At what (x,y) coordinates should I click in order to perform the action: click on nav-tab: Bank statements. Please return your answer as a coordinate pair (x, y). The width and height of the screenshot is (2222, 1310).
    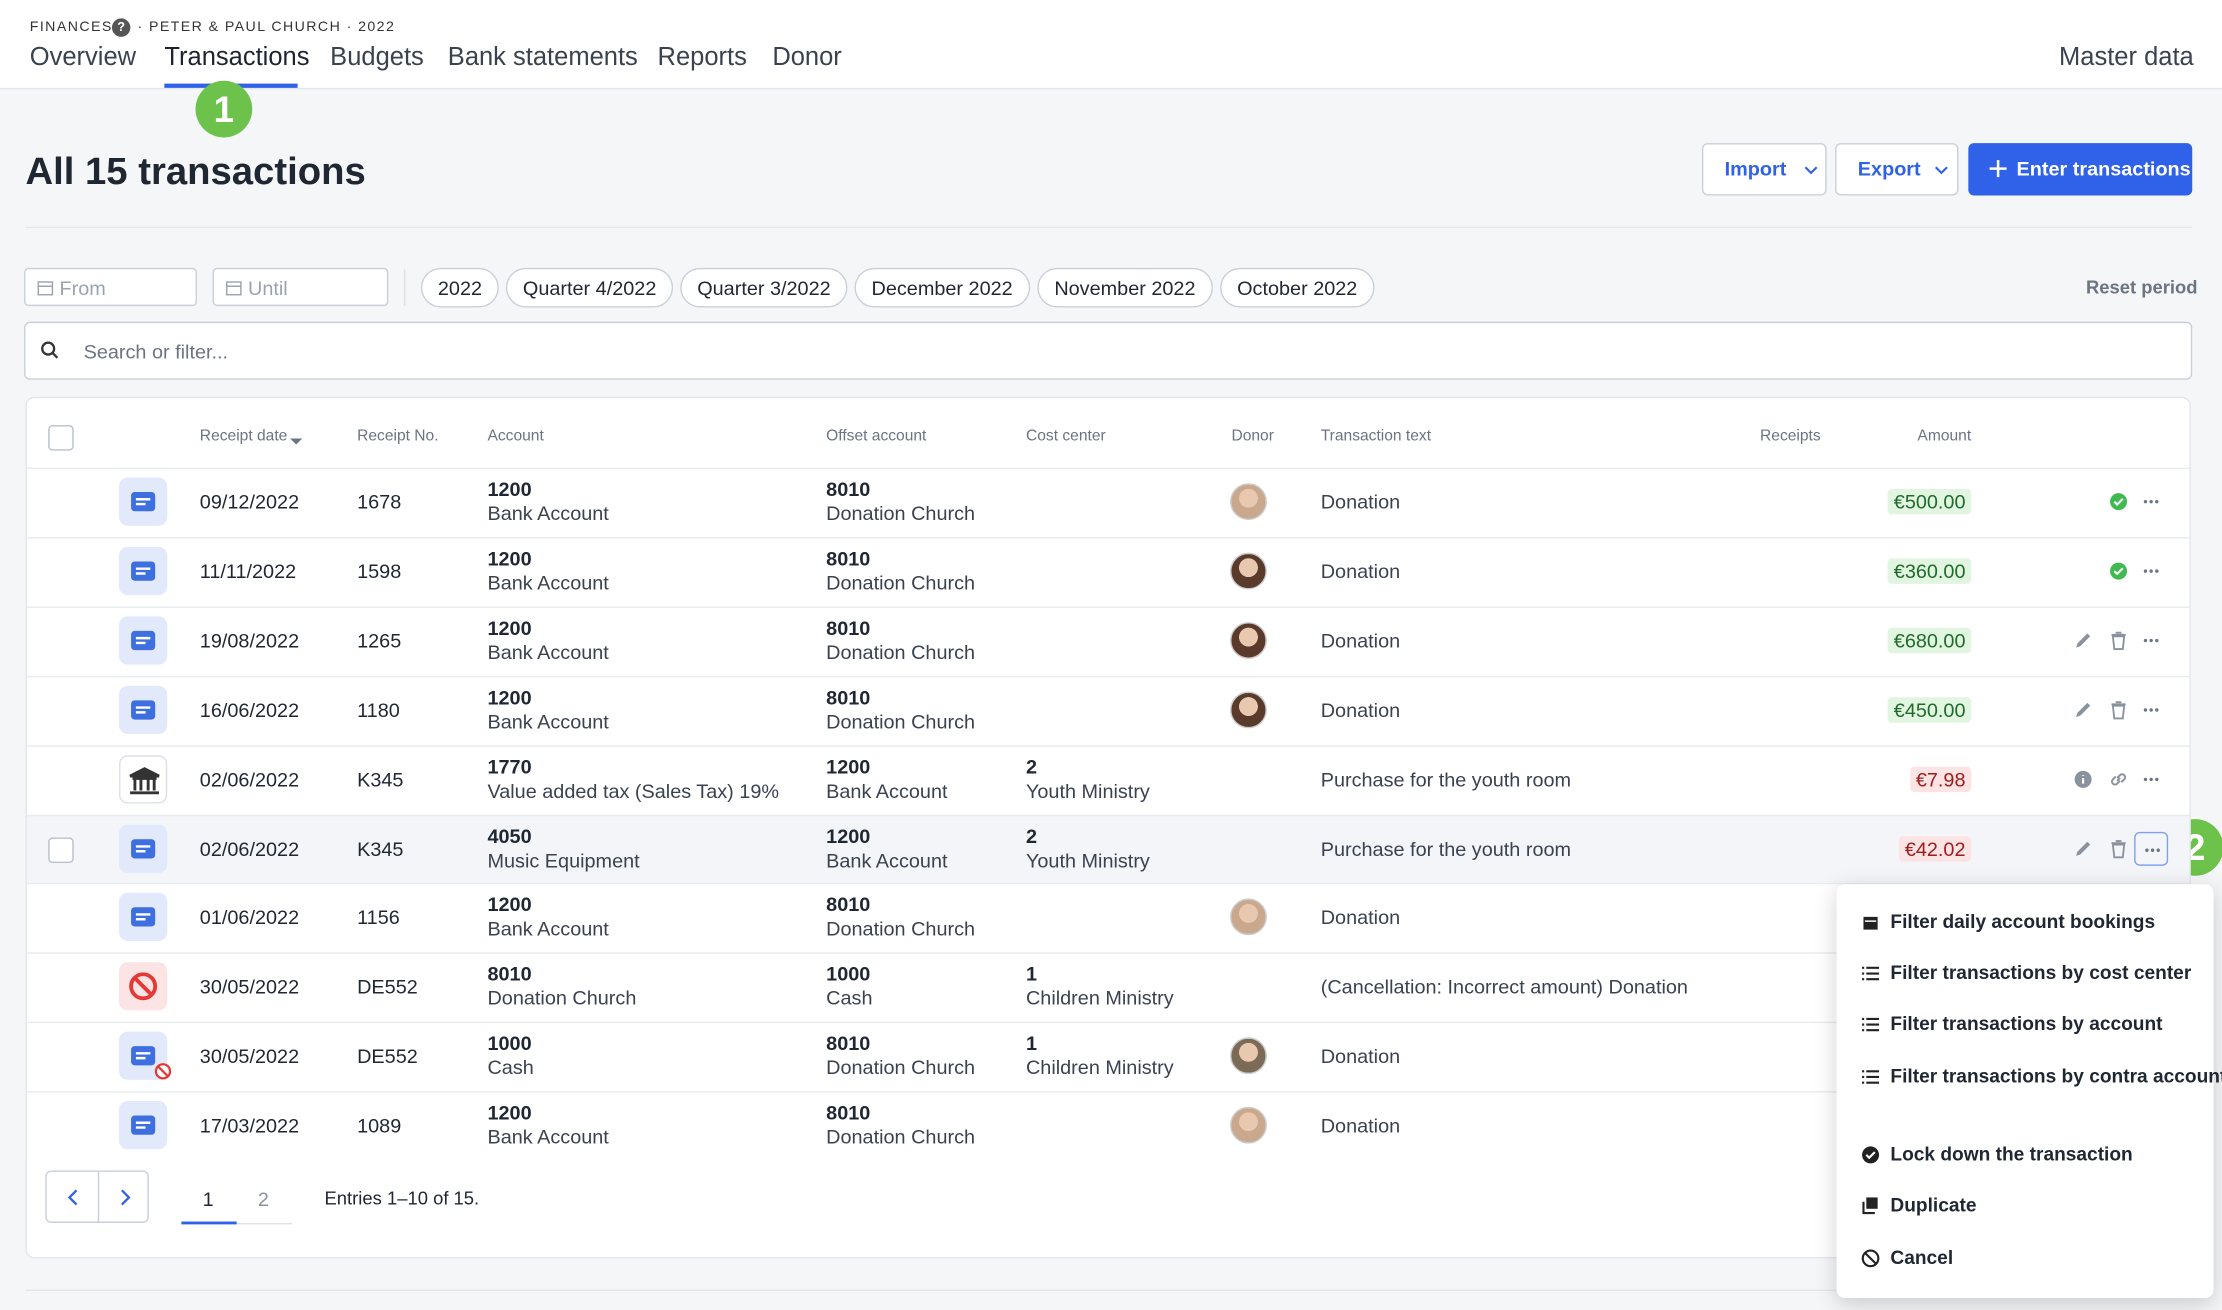
    Looking at the image, I should click on (542, 56).